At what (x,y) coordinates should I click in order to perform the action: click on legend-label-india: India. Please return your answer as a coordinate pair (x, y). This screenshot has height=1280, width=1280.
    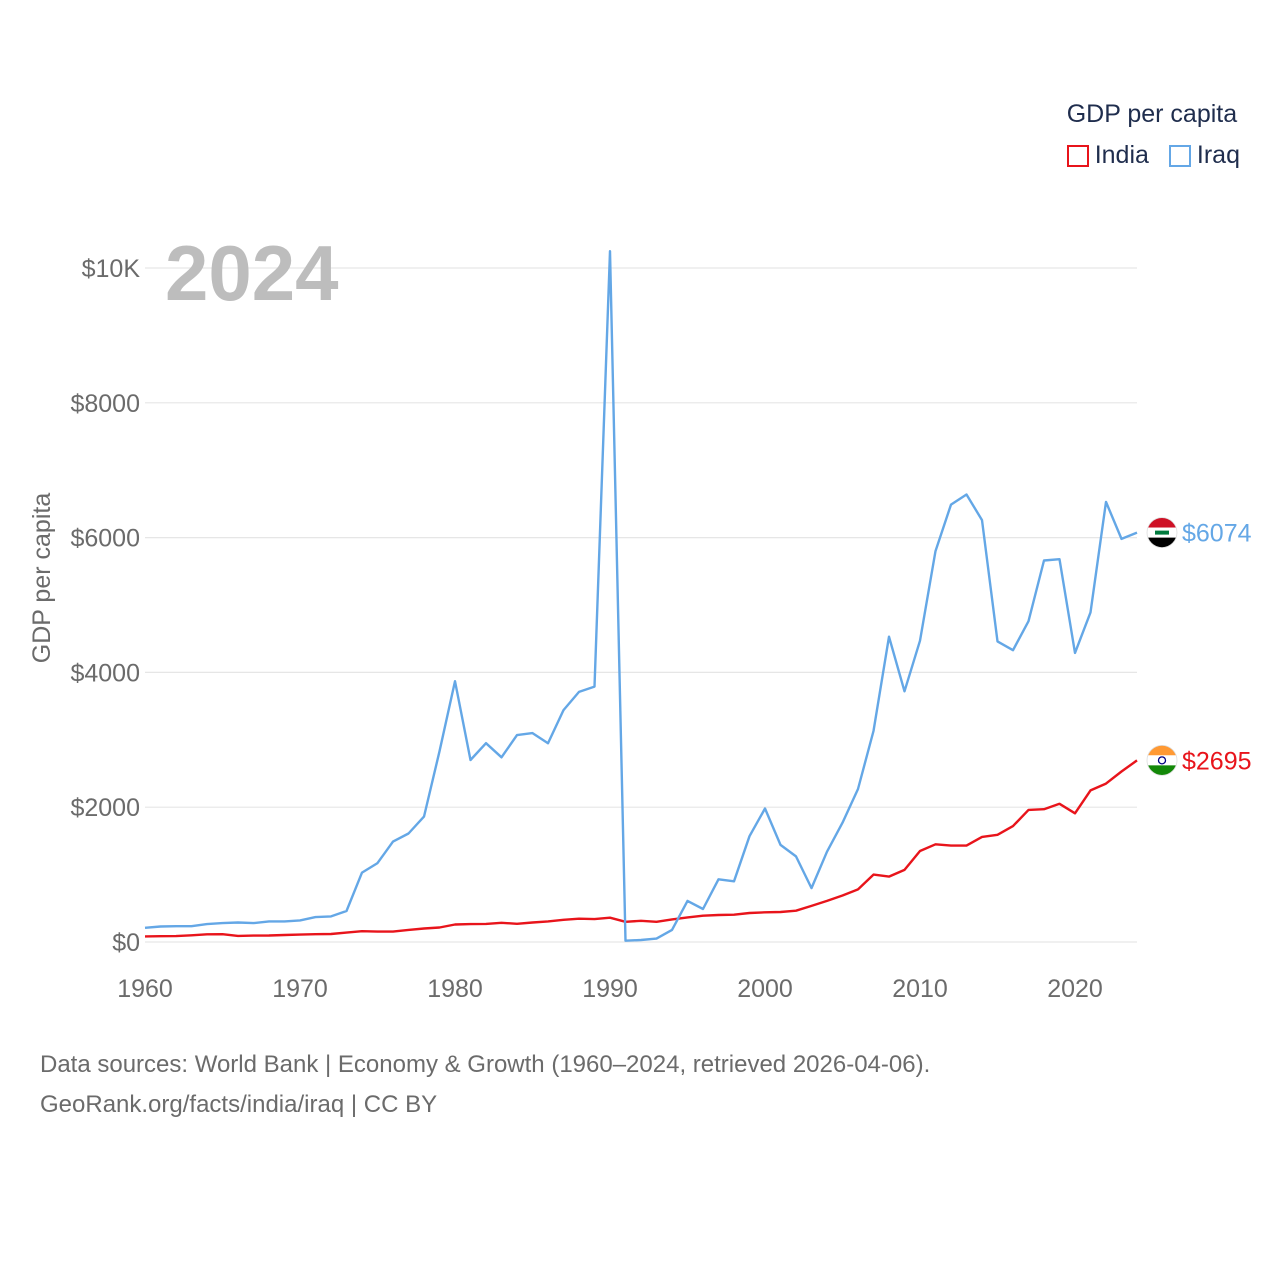
    Looking at the image, I should click on (1121, 155).